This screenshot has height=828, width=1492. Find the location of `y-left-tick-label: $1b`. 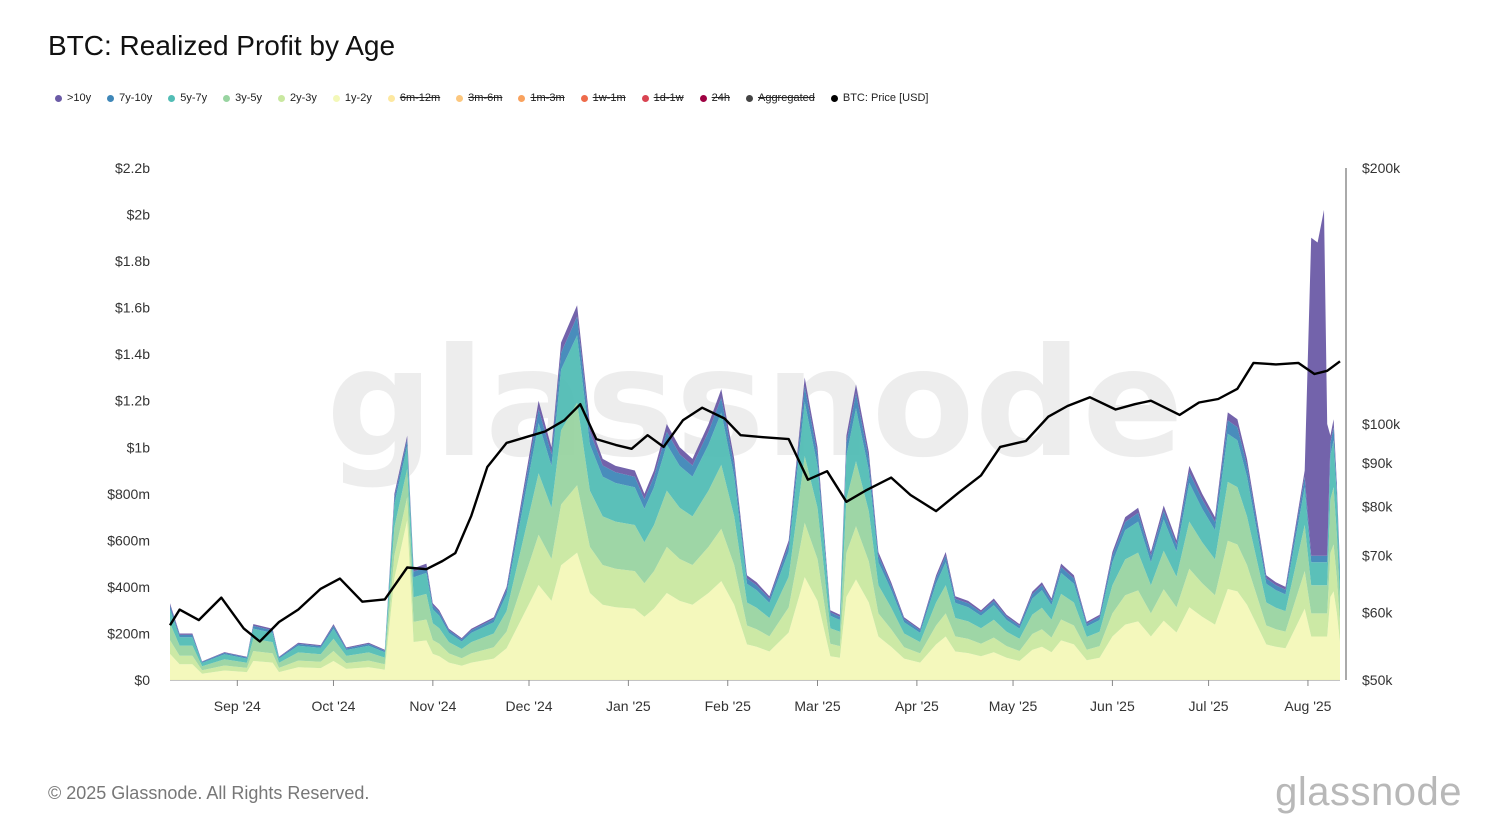

y-left-tick-label: $1b is located at coordinates (139, 447).